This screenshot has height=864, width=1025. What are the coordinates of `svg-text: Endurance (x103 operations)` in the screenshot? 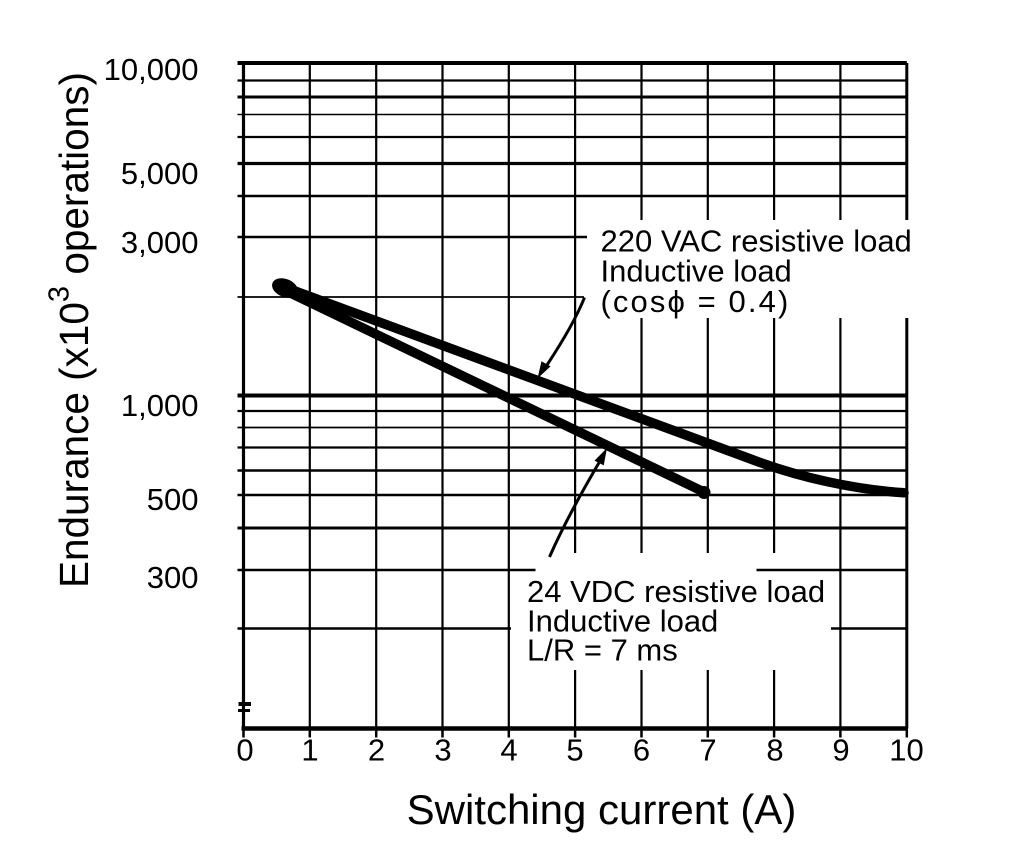 It's located at (71, 330).